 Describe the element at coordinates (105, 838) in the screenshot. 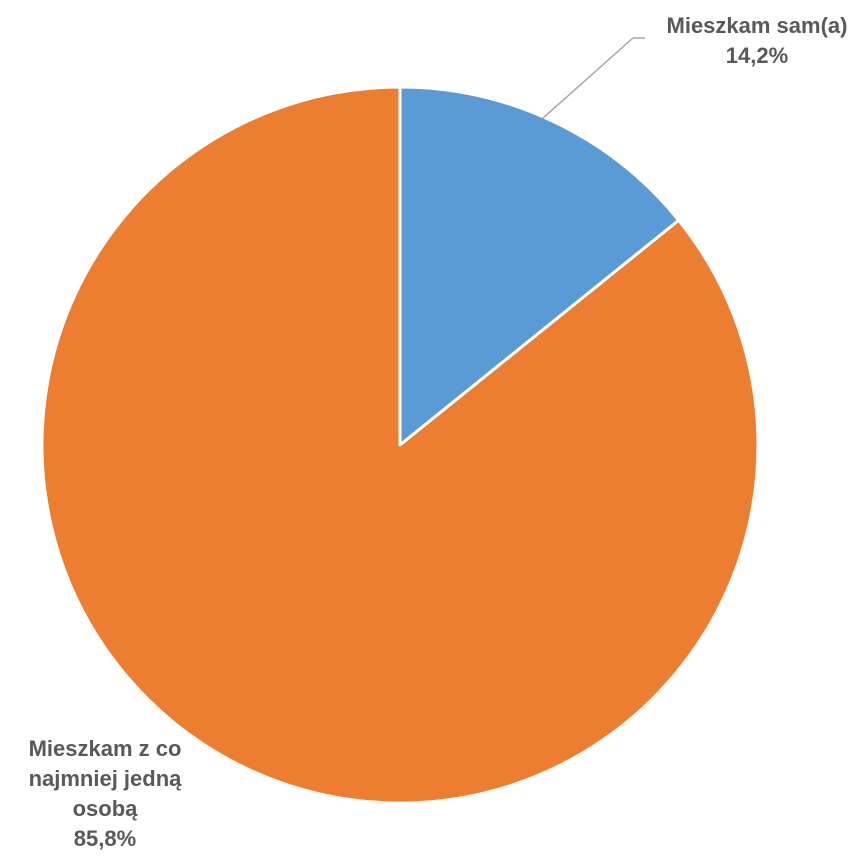

I see `slice-2-value-label: 85,8%` at that location.